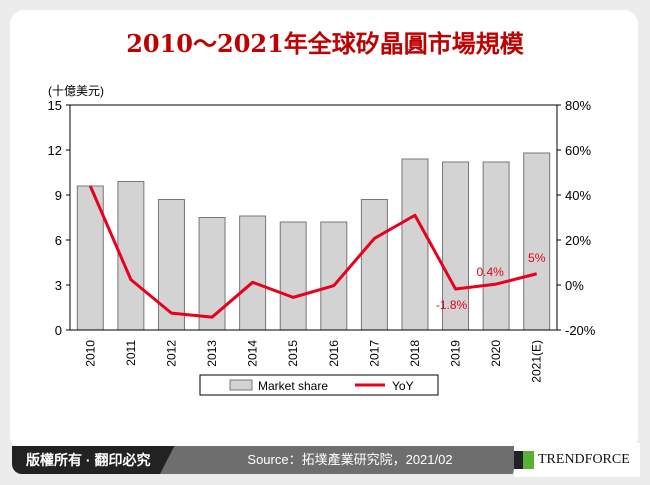  Describe the element at coordinates (76, 91) in the screenshot. I see `y-axis-unit: (十億美元)` at that location.